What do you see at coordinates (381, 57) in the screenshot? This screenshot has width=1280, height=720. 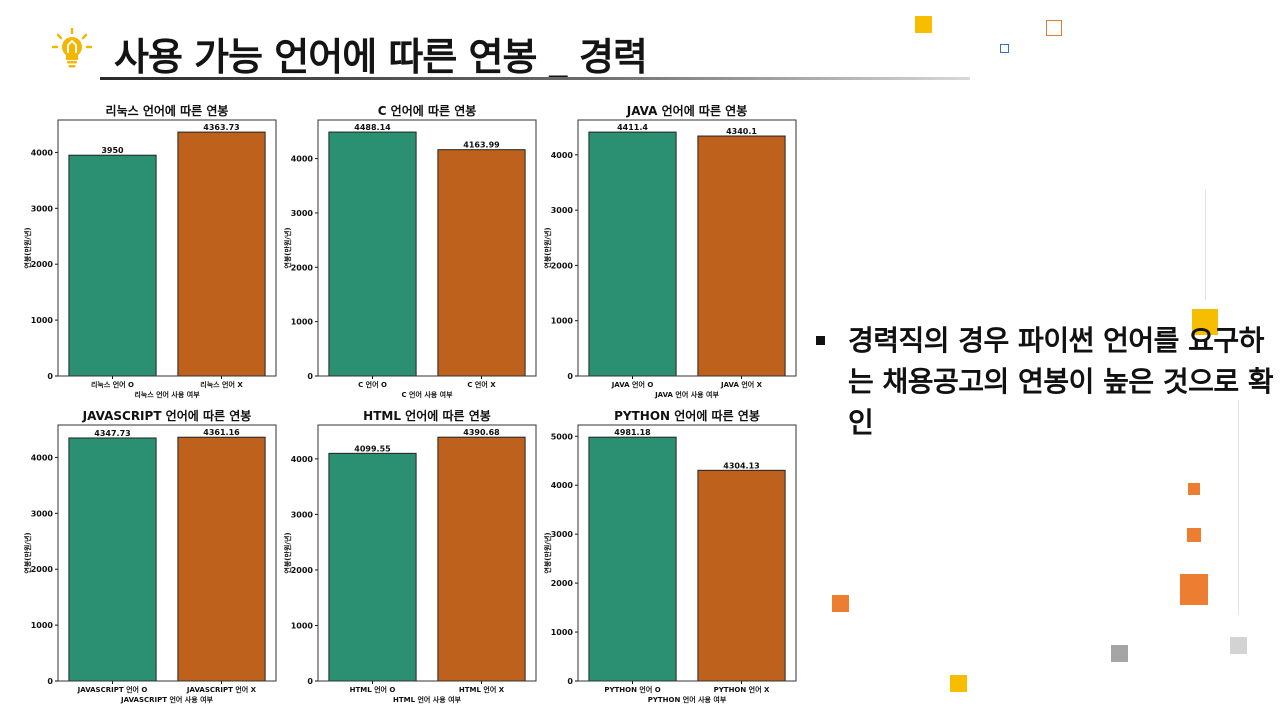 I see `slide-title: 사용 가능 언어에 따른 연봉 _ 경력` at bounding box center [381, 57].